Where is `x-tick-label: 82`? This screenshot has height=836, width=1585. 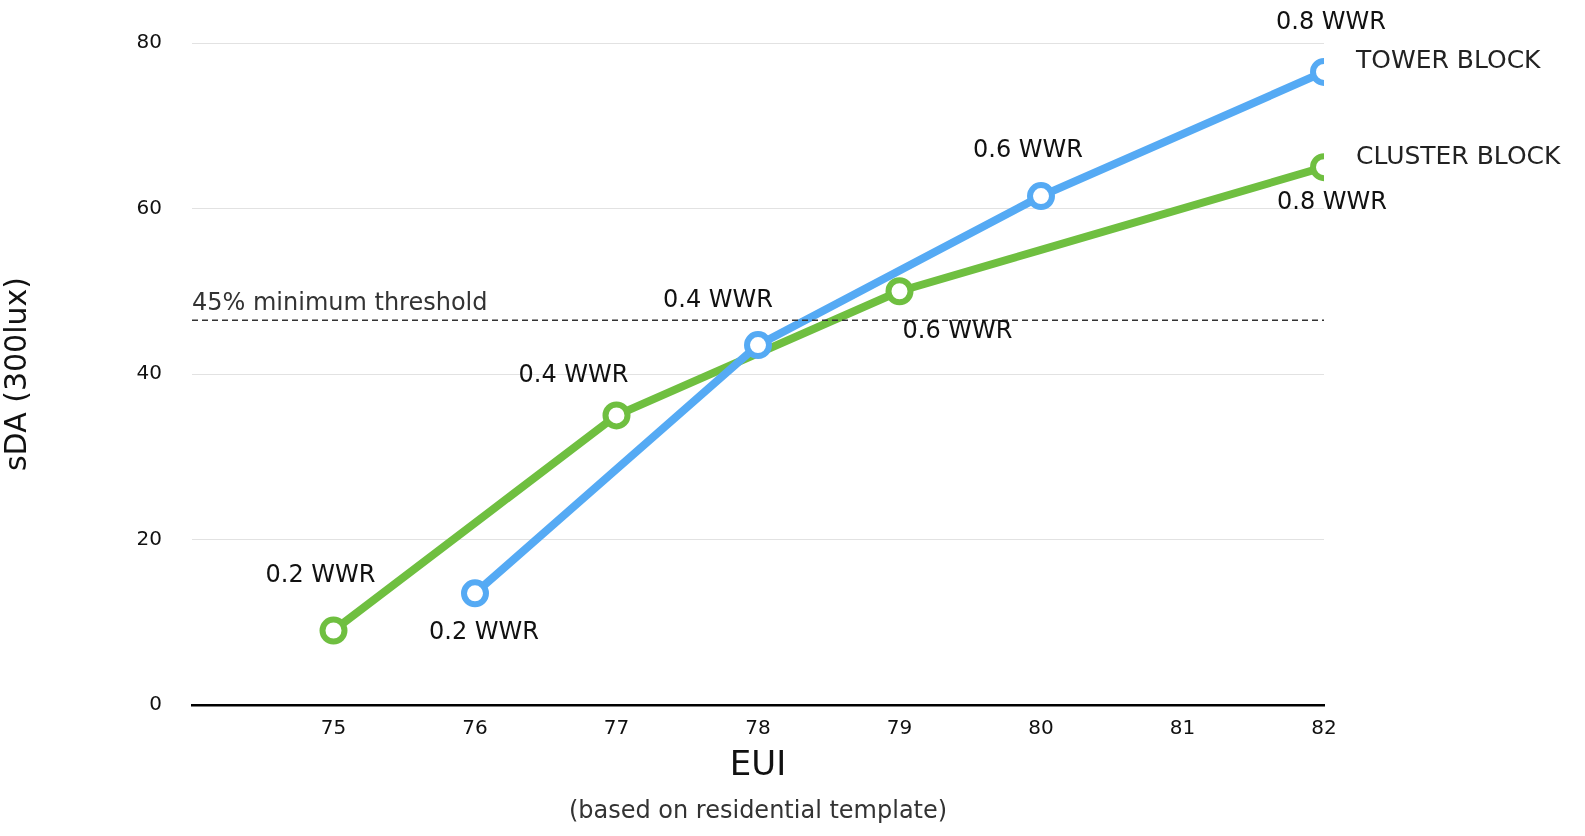
x-tick-label: 82 is located at coordinates (1324, 727).